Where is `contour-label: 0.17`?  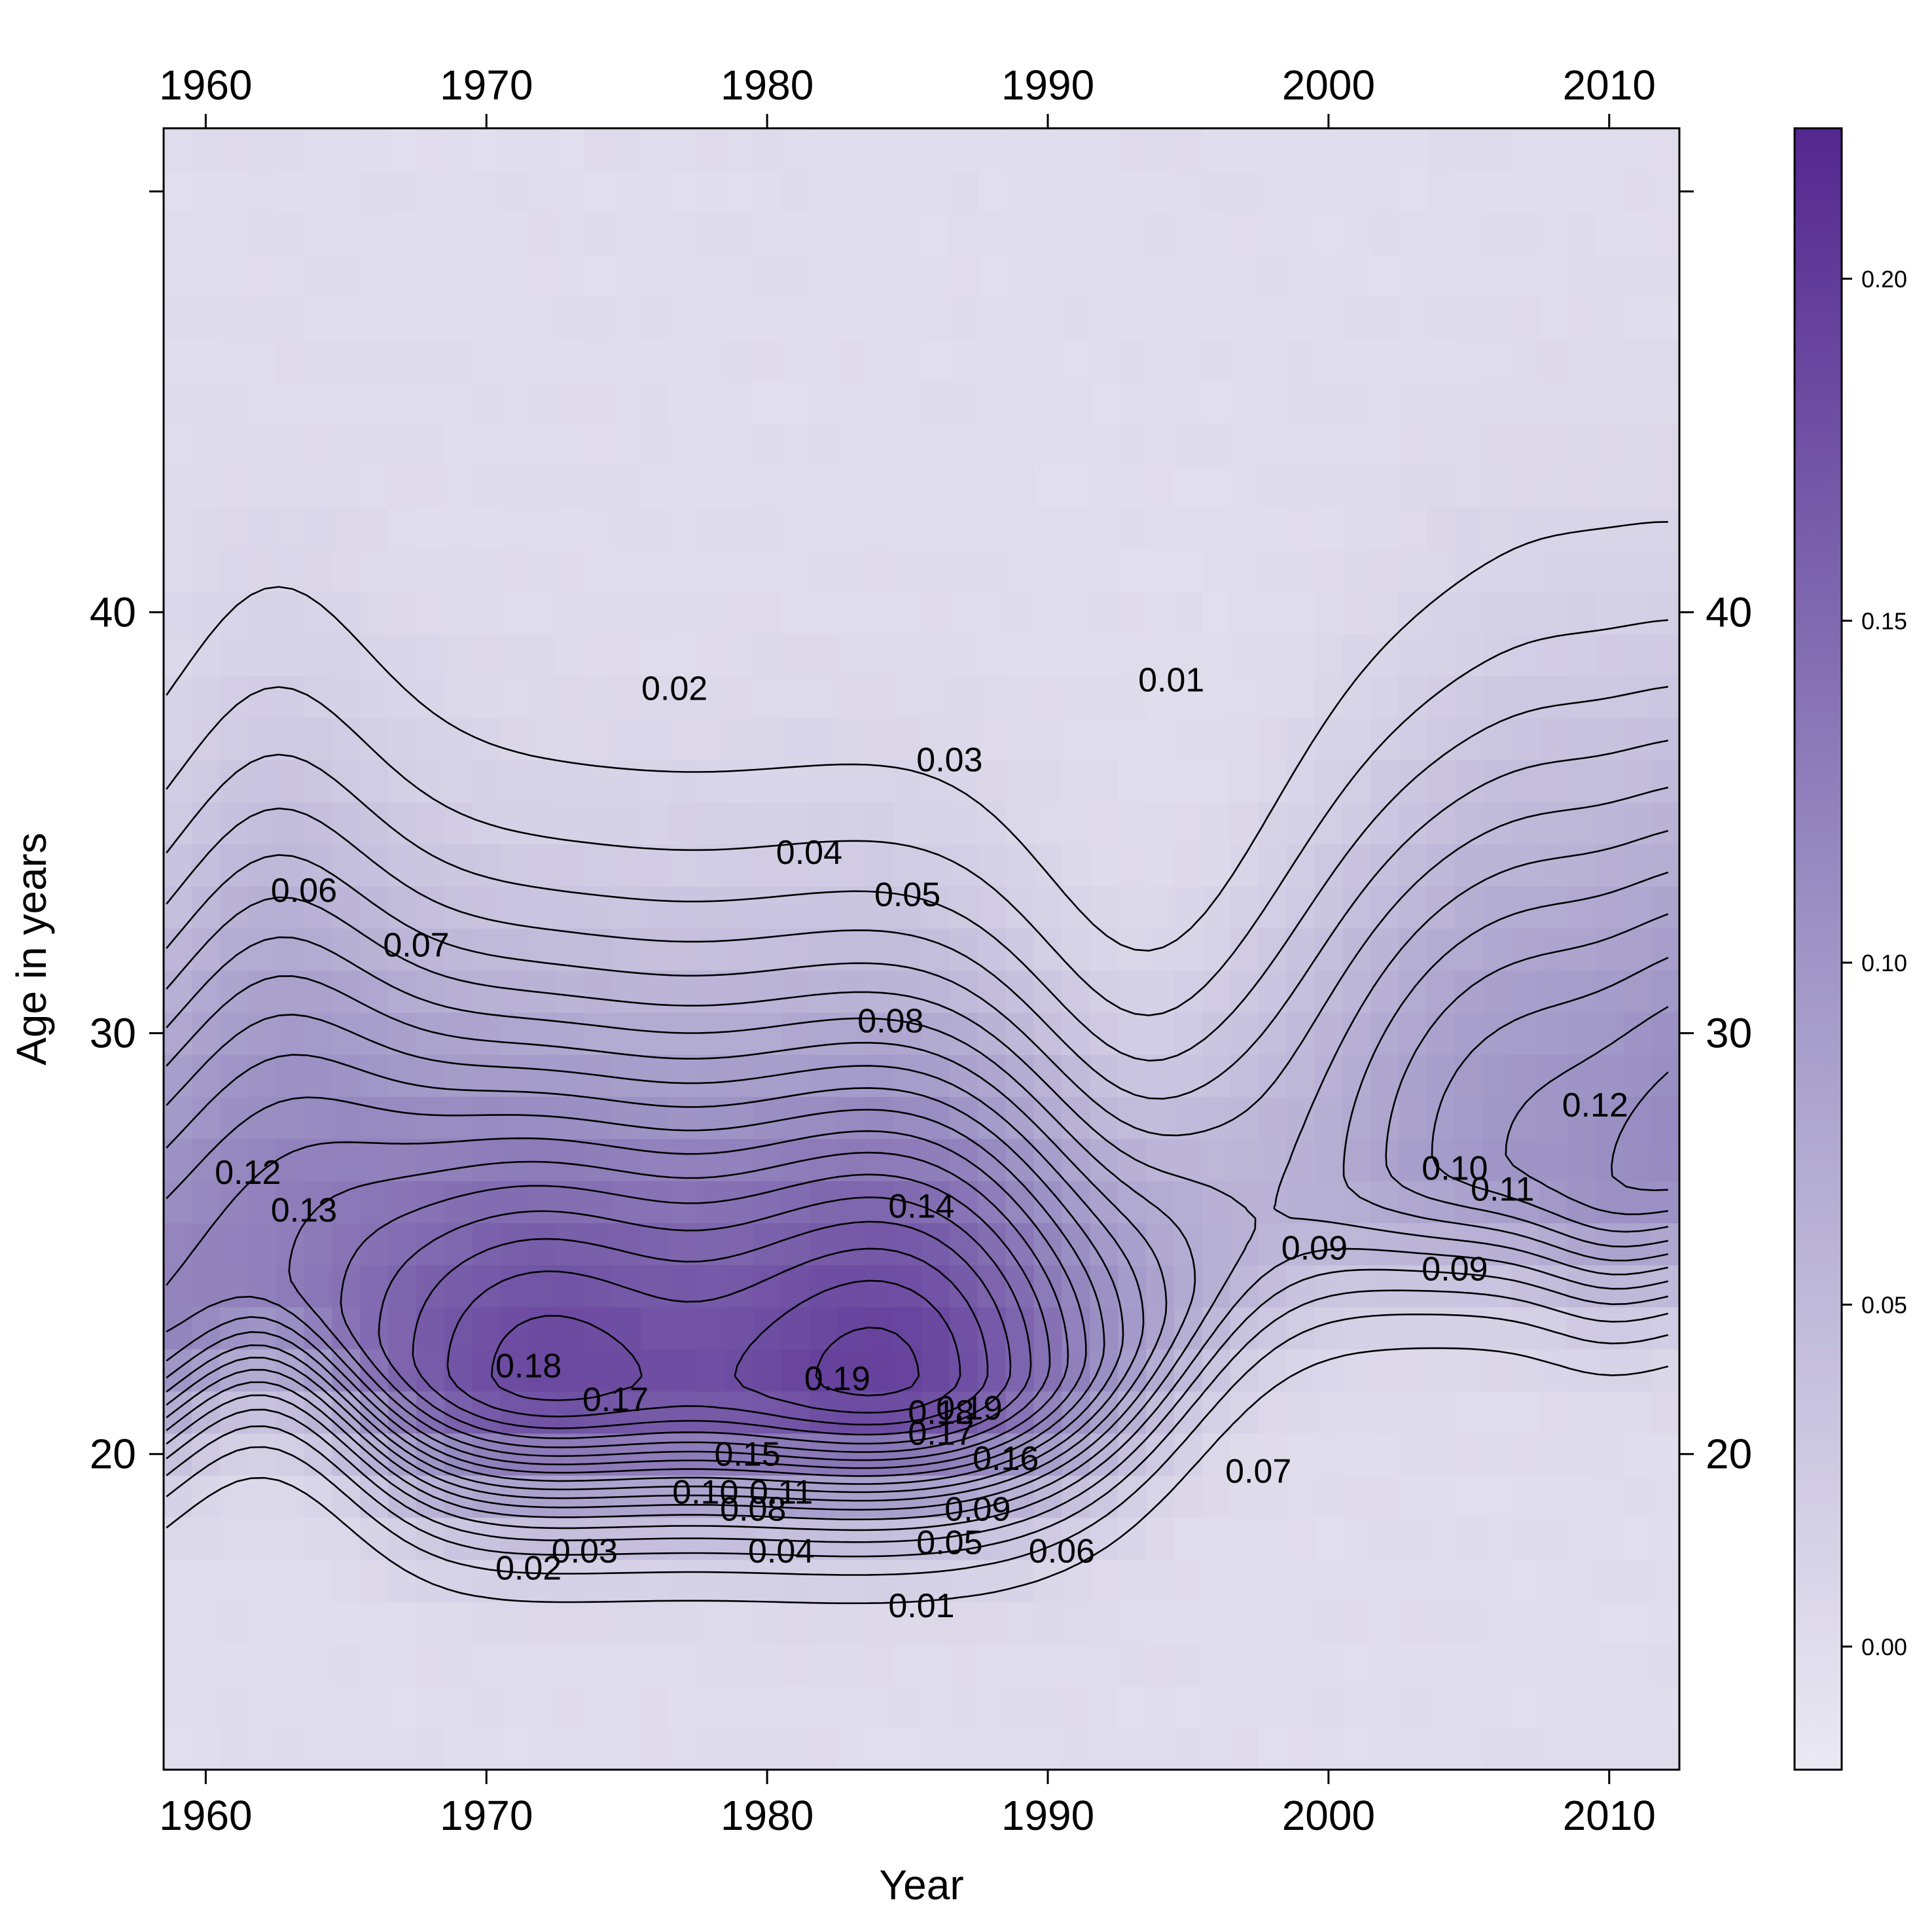
contour-label: 0.17 is located at coordinates (941, 1434).